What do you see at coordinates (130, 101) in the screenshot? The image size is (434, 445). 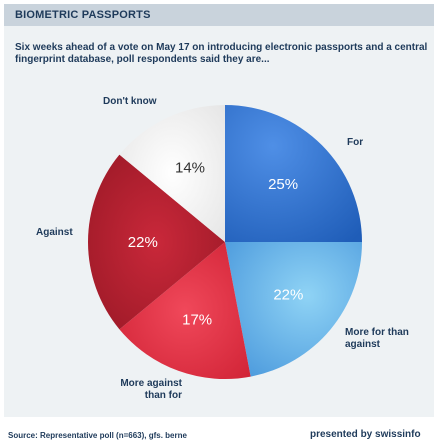 I see `label-dont-know: Don't know` at bounding box center [130, 101].